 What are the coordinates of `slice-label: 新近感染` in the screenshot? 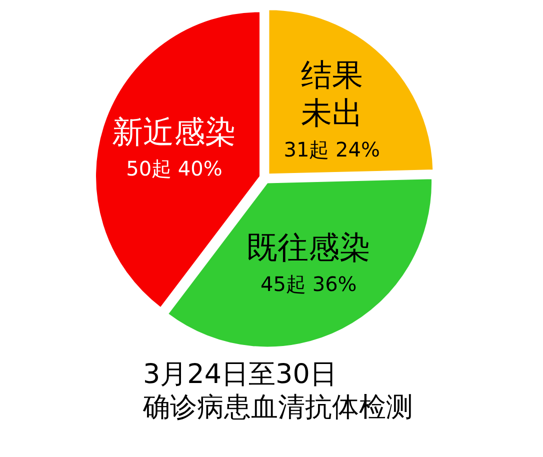 It's located at (174, 132).